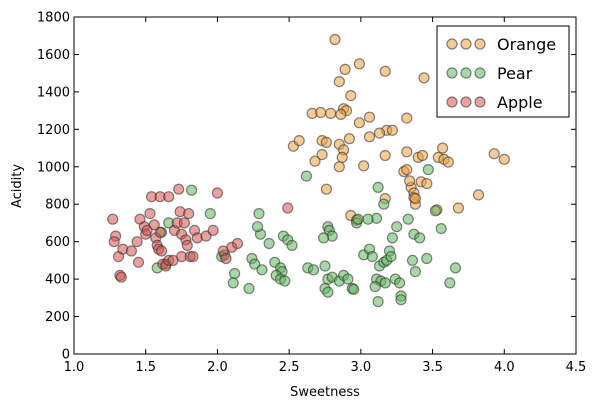 The width and height of the screenshot is (600, 408). Describe the element at coordinates (504, 367) in the screenshot. I see `x-tick-label: 4.0` at that location.